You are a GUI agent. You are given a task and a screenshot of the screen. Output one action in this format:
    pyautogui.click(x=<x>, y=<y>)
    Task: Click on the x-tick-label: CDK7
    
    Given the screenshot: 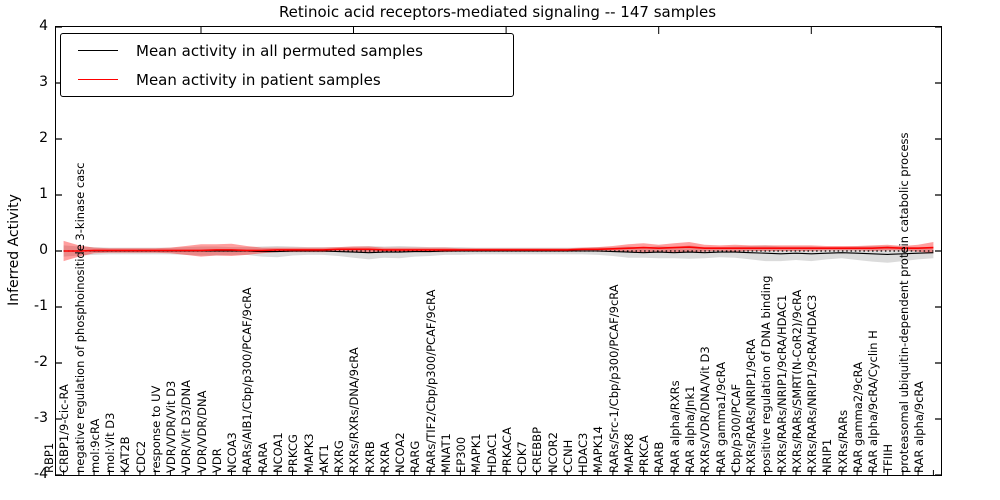 What is the action you would take?
    pyautogui.click(x=522, y=457)
    